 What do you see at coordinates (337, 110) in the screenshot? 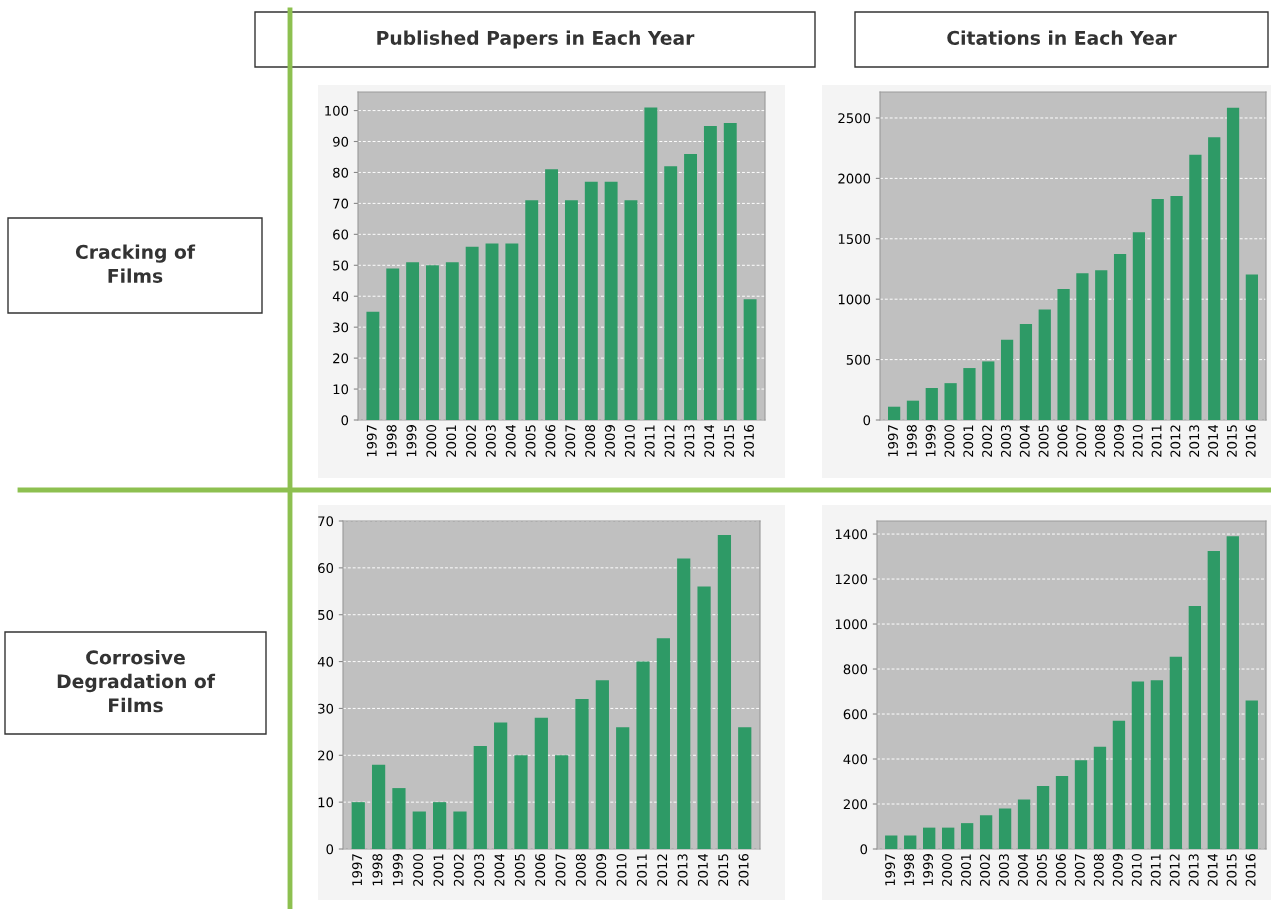
I see `y-tick-label: 100` at bounding box center [337, 110].